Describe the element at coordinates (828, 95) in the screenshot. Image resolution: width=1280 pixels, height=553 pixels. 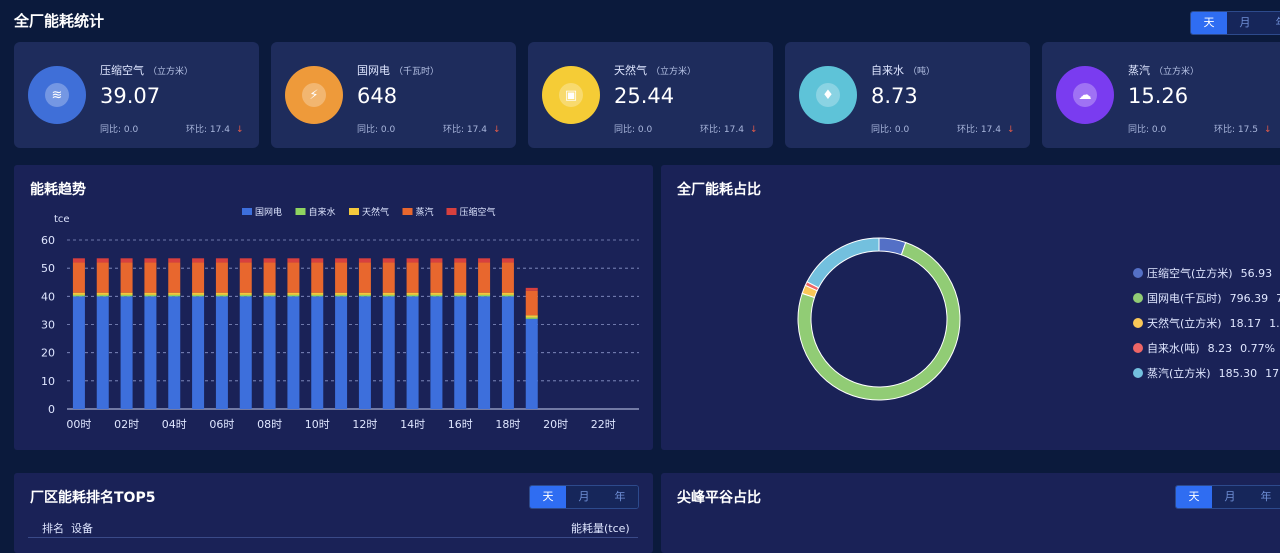
I see `kpi-icon-badge: ♦` at that location.